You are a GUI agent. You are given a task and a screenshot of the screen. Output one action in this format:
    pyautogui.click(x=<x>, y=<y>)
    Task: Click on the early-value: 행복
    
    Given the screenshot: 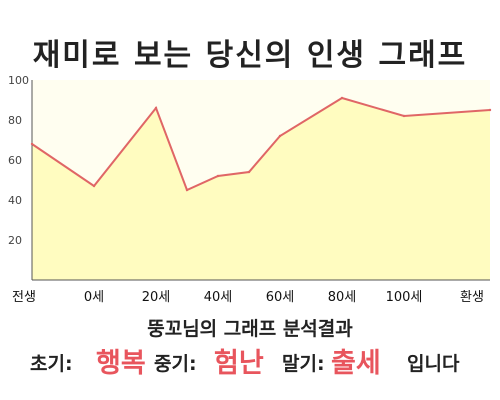 What is the action you would take?
    pyautogui.click(x=121, y=363)
    